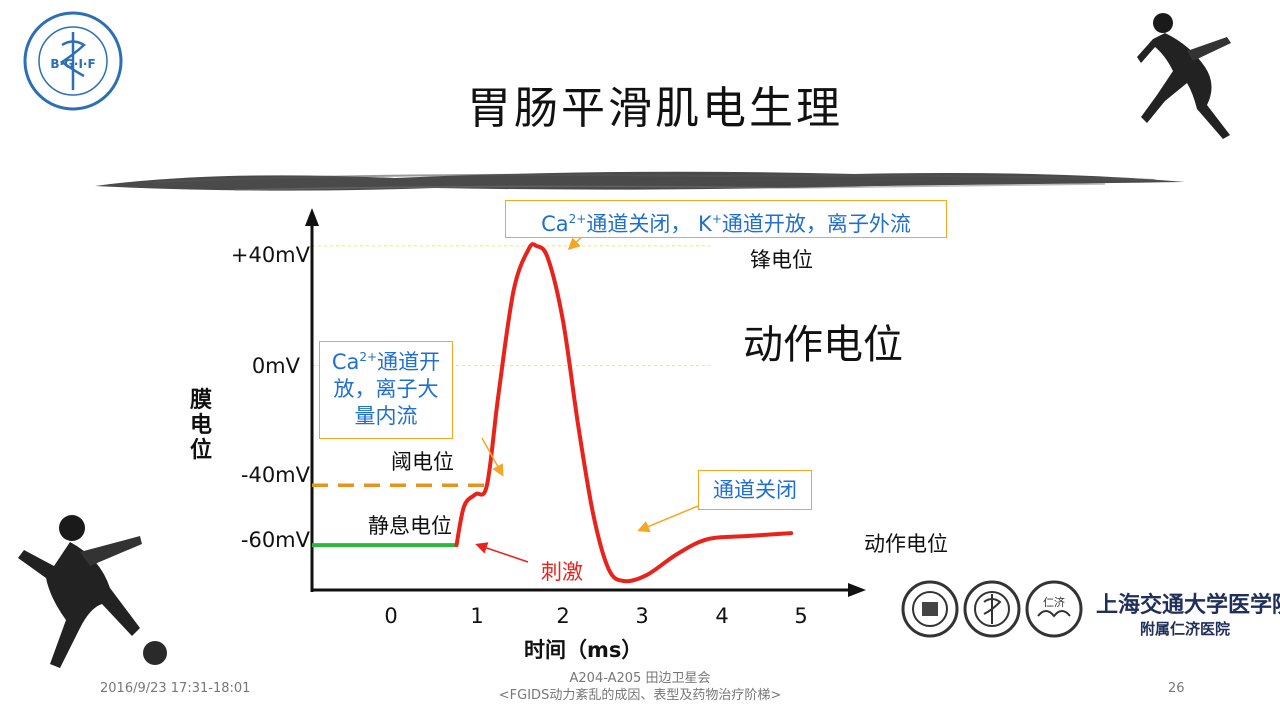  Describe the element at coordinates (386, 390) in the screenshot. I see `channel-open-box: Ca2+通道开 放，离子大 量内流` at that location.